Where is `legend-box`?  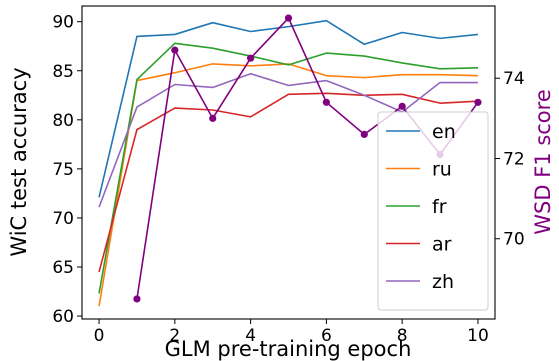
legend-box is located at coordinates (433, 211).